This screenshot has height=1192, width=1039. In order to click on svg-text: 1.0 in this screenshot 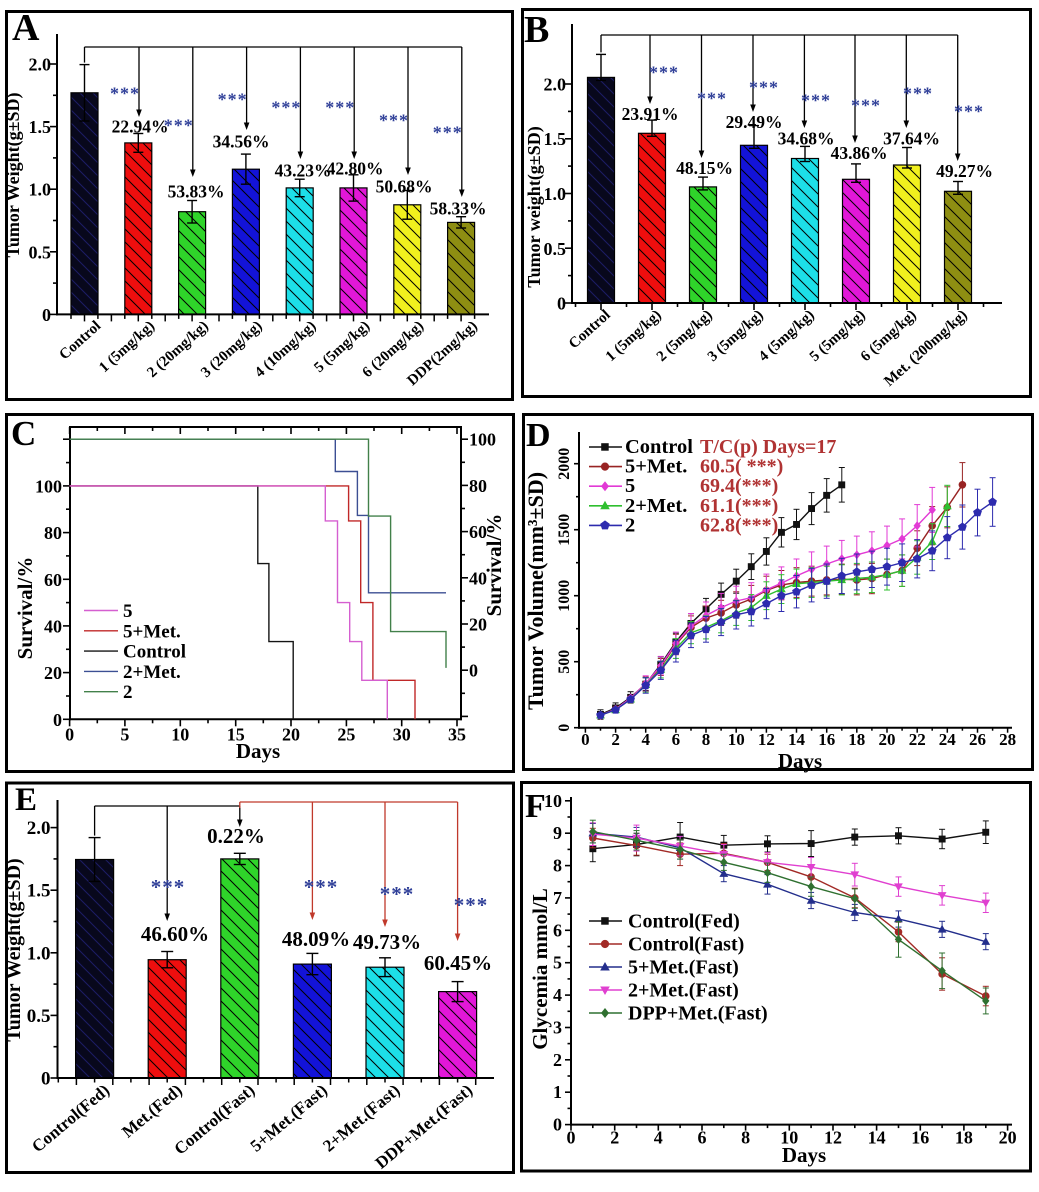, I will do `click(39, 953)`.